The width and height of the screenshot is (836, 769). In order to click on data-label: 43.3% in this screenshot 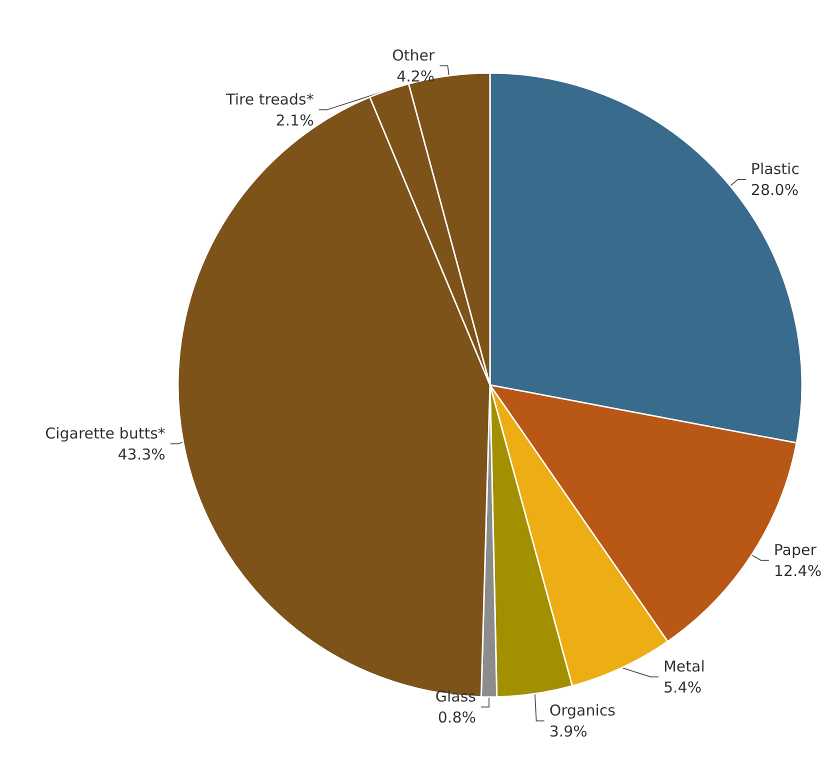, I will do `click(142, 454)`.